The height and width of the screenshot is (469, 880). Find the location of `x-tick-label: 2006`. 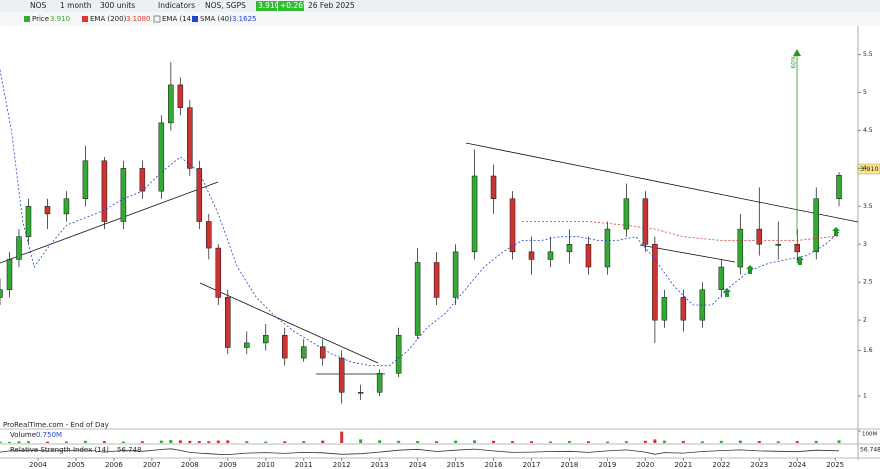

x-tick-label: 2006 is located at coordinates (114, 465).